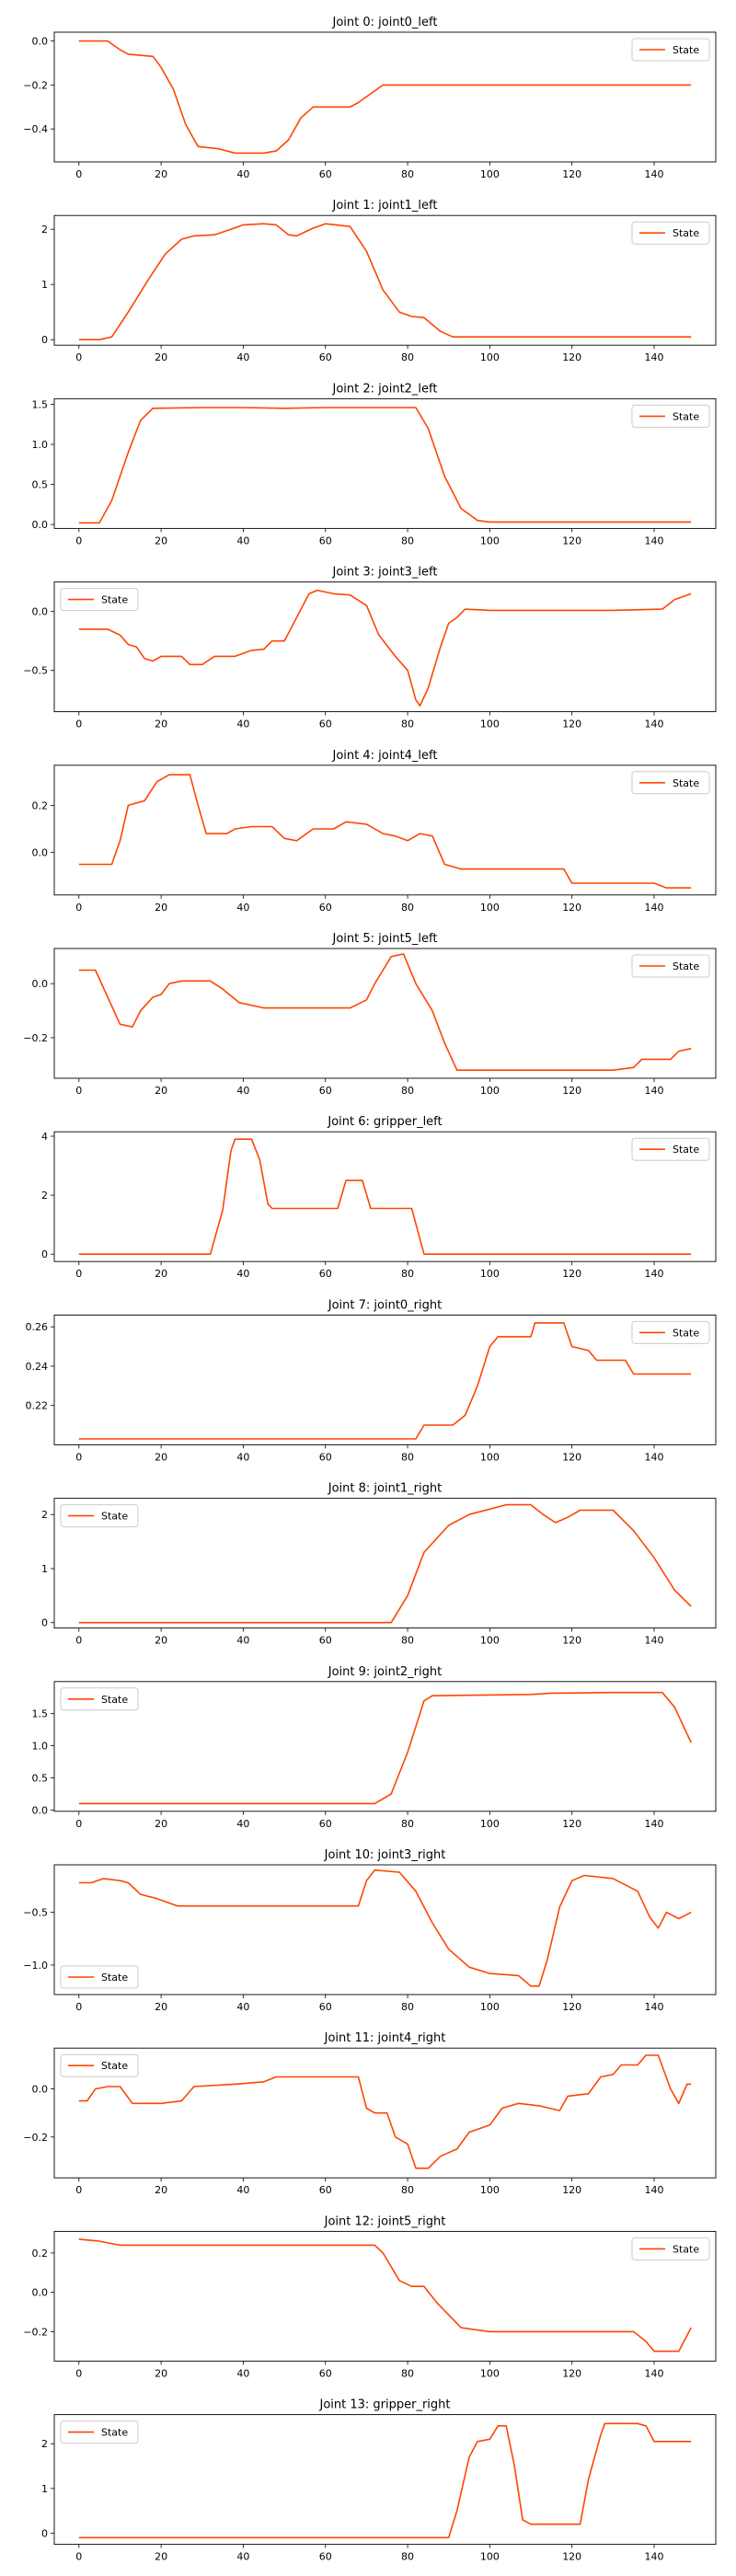 The width and height of the screenshot is (736, 2576). Describe the element at coordinates (384, 2405) in the screenshot. I see `chart-title: Joint 13: gripper_right` at that location.